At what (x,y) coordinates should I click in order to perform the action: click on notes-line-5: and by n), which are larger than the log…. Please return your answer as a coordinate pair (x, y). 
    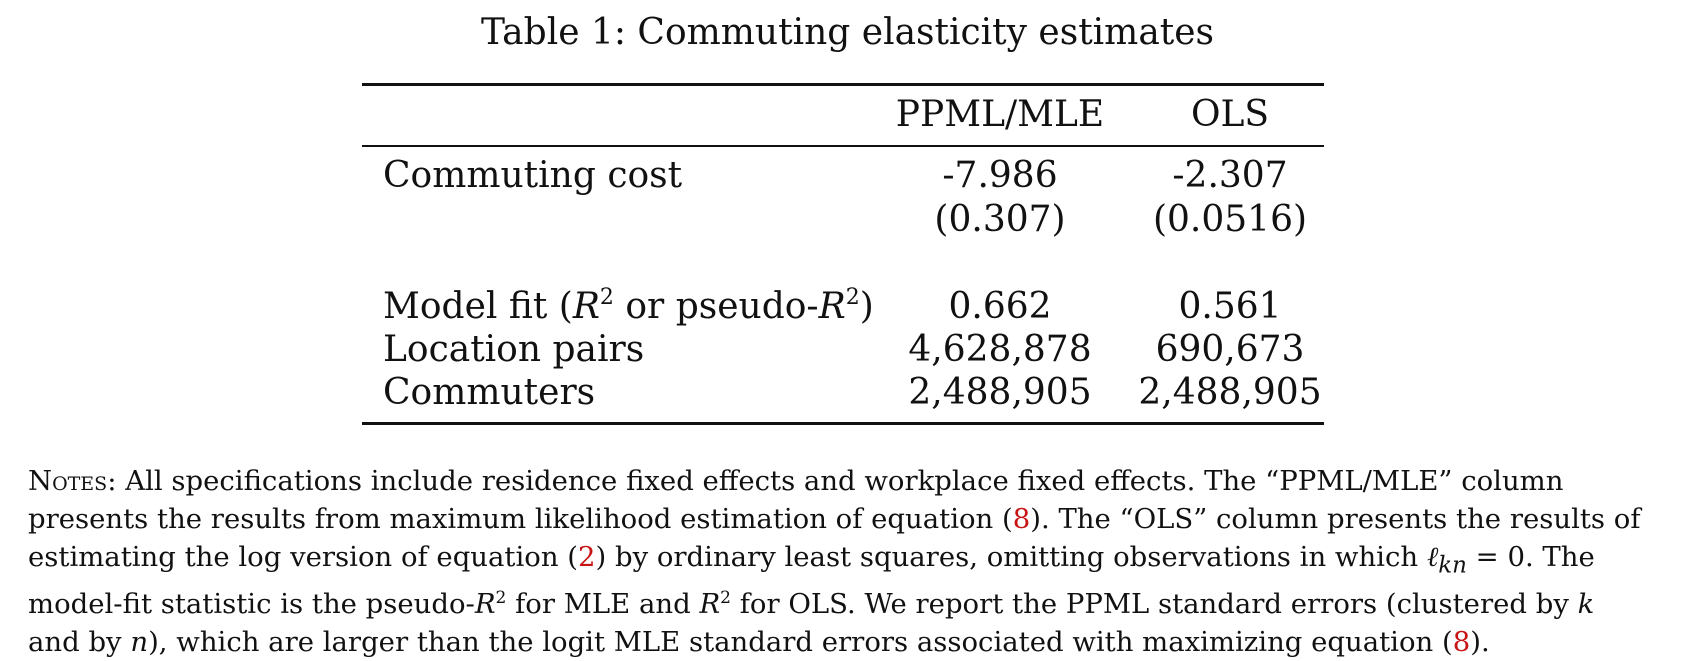
    Looking at the image, I should click on (759, 641).